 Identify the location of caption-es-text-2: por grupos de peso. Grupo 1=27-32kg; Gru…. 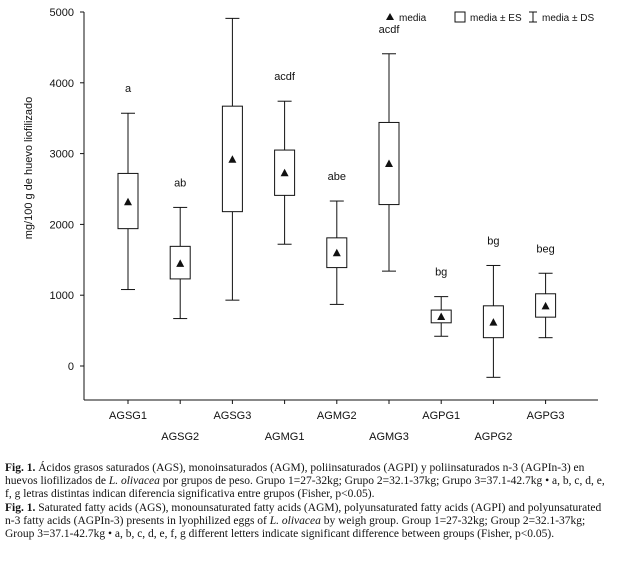
(305, 488).